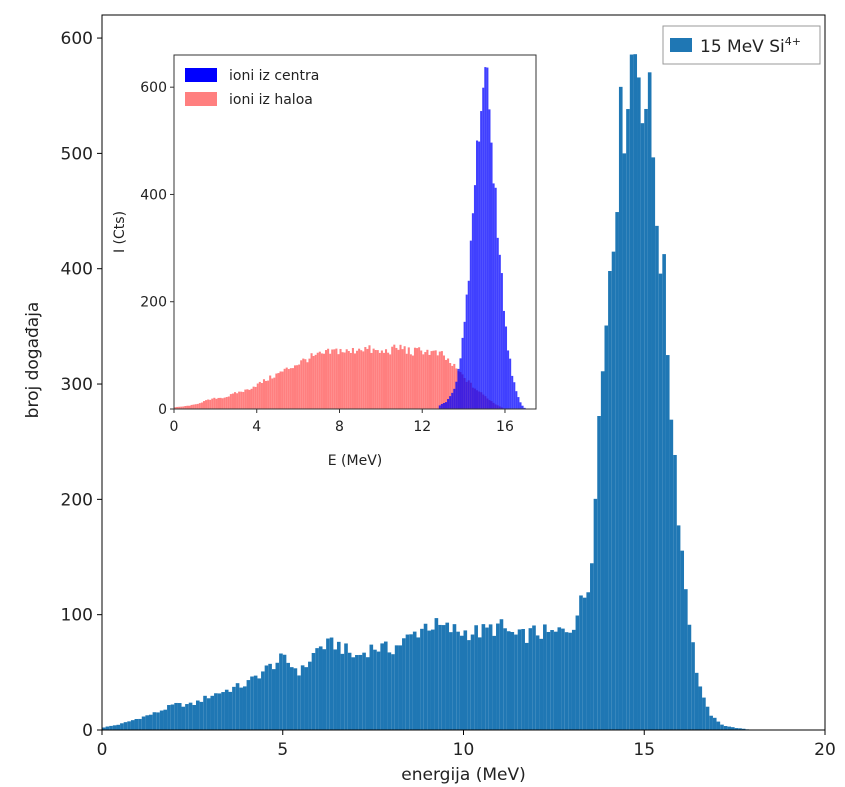 Image resolution: width=845 pixels, height=787 pixels. Describe the element at coordinates (77, 154) in the screenshot. I see `main-y-tick-label: 500` at that location.